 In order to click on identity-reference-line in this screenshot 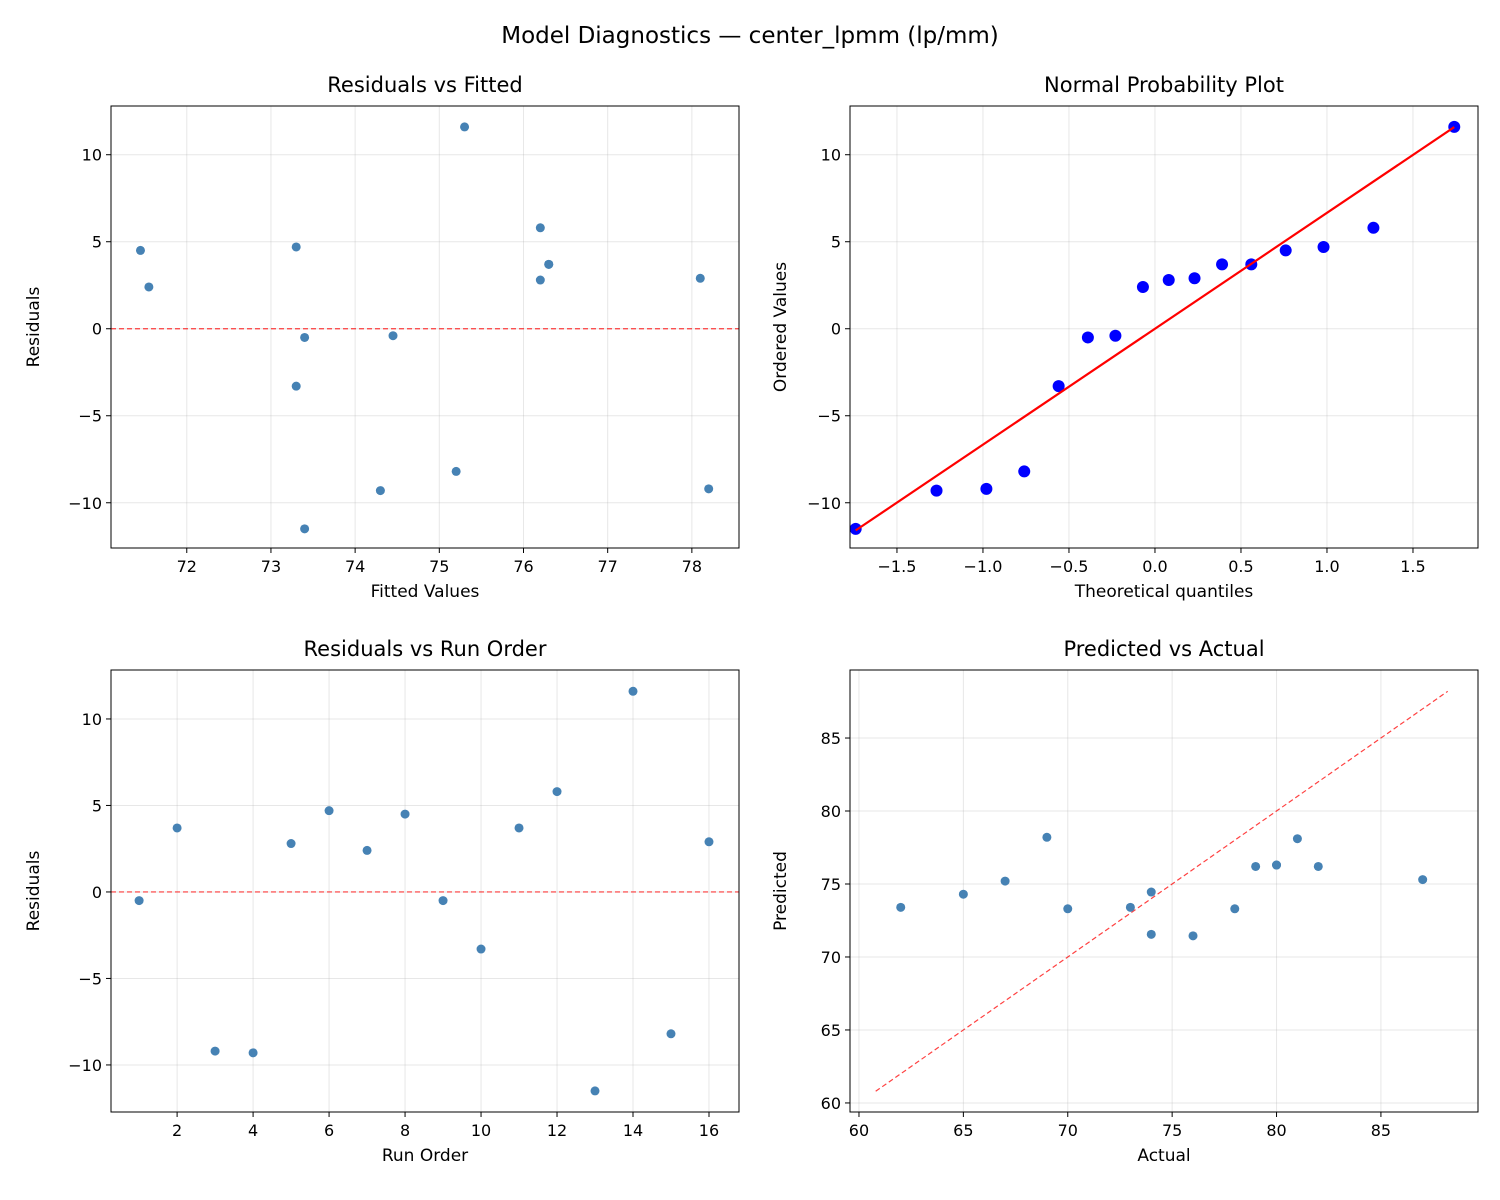, I will do `click(1162, 891)`.